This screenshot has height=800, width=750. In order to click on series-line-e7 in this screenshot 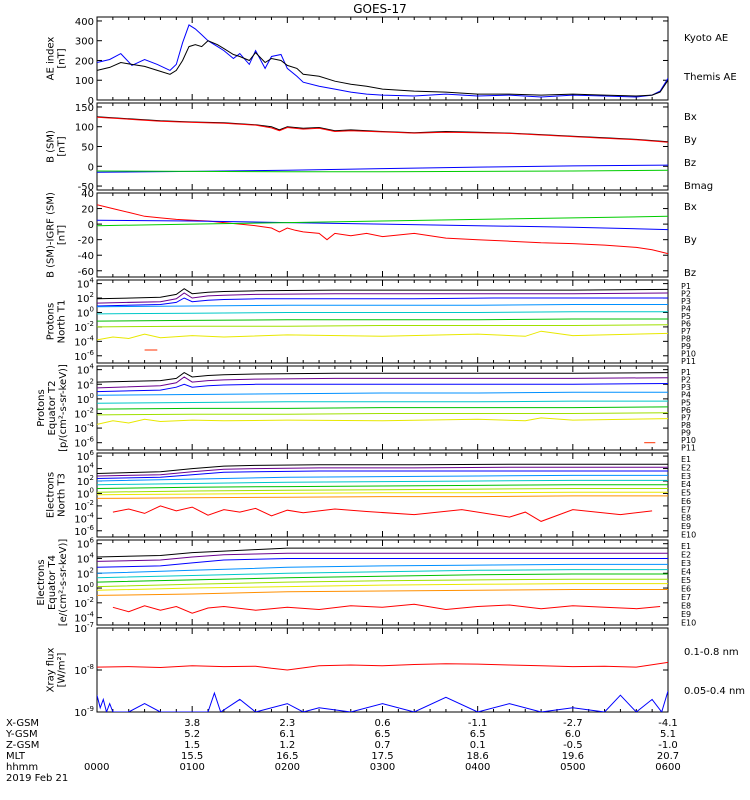, I will do `click(382, 583)`.